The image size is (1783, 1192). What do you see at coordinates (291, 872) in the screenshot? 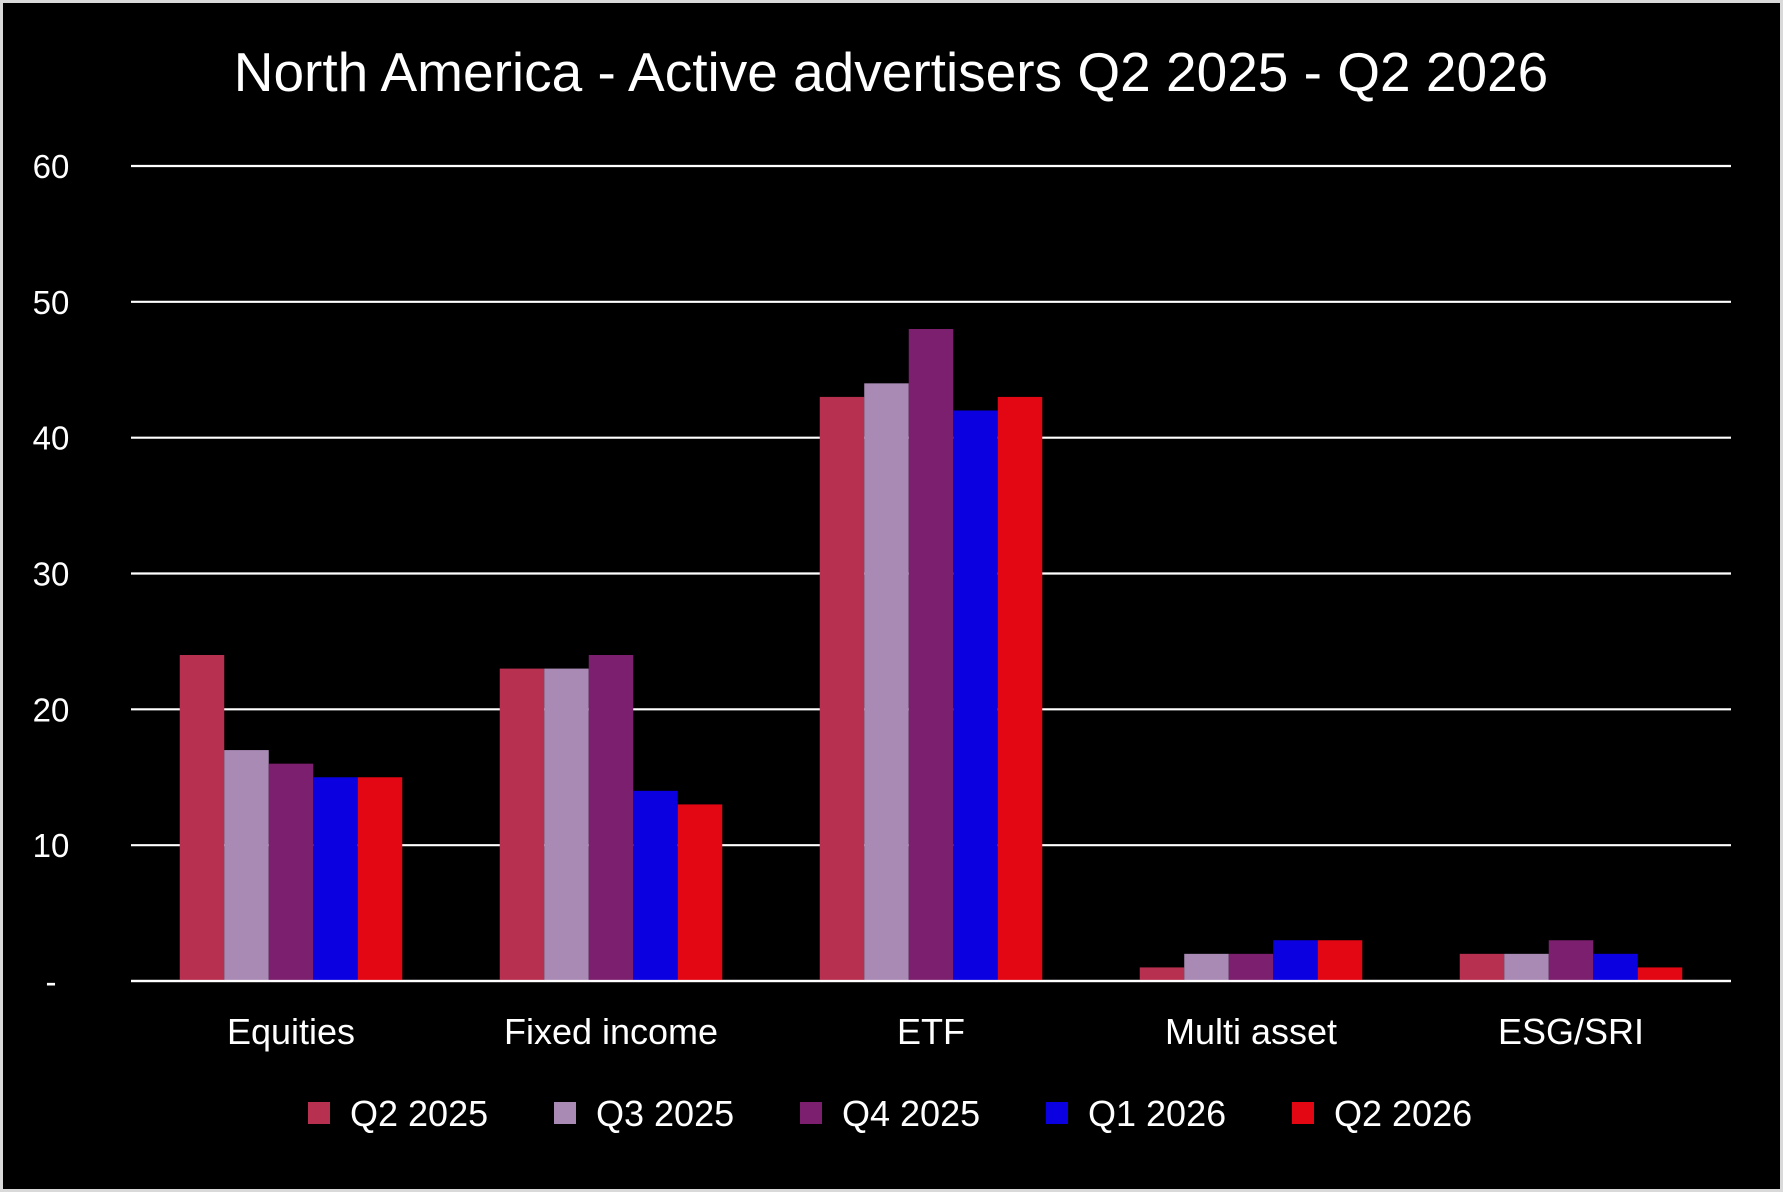
I see `bar-equities-q4-2025` at bounding box center [291, 872].